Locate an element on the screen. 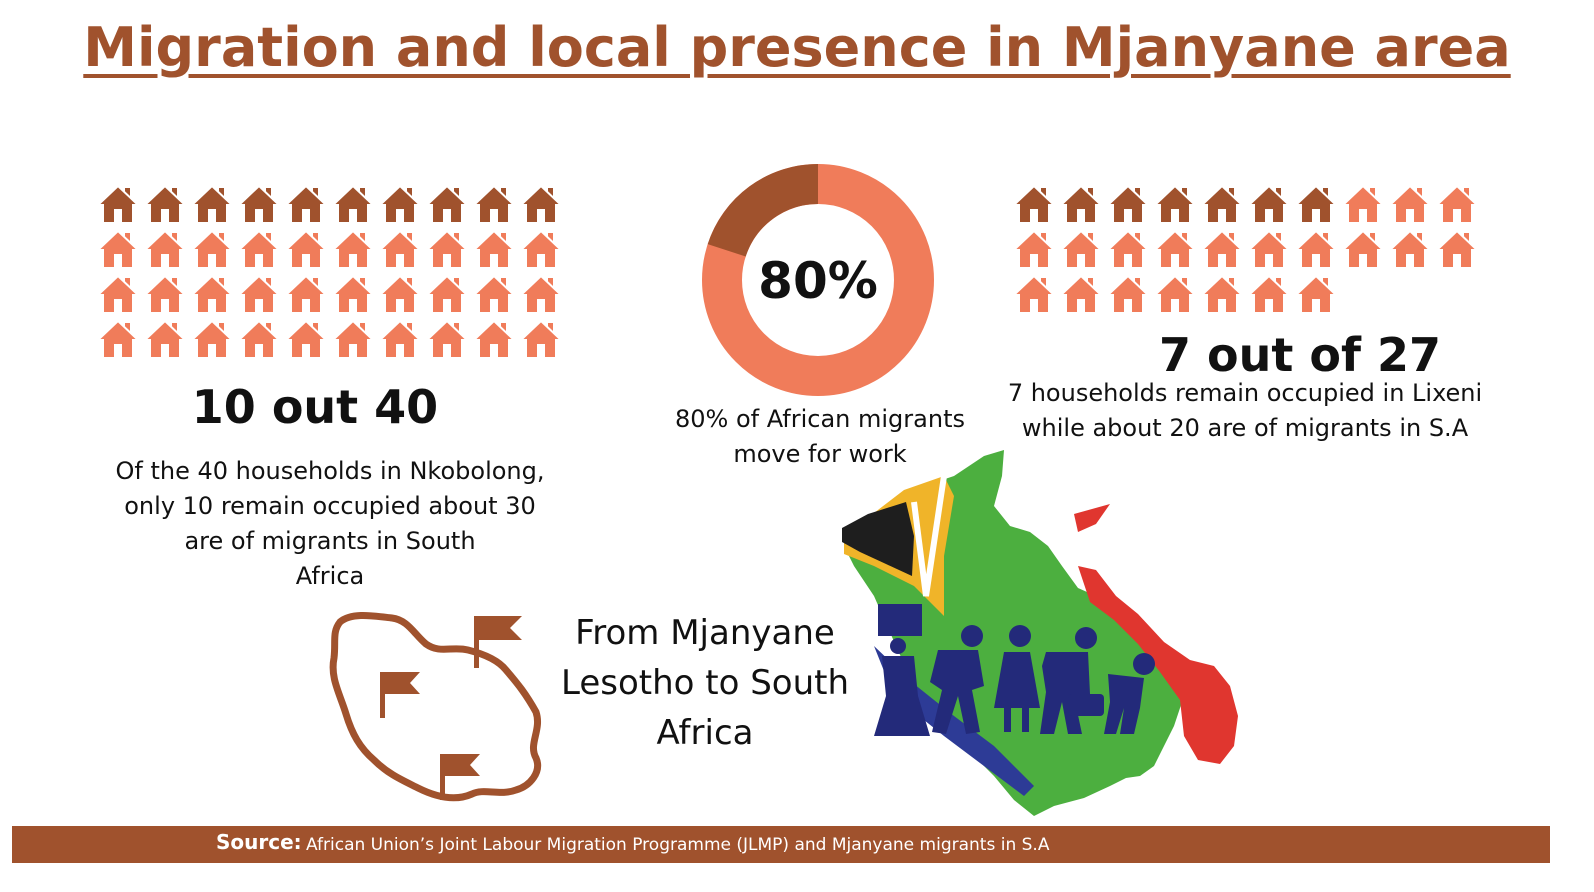  from-line: Lesotho to South is located at coordinates (705, 683).